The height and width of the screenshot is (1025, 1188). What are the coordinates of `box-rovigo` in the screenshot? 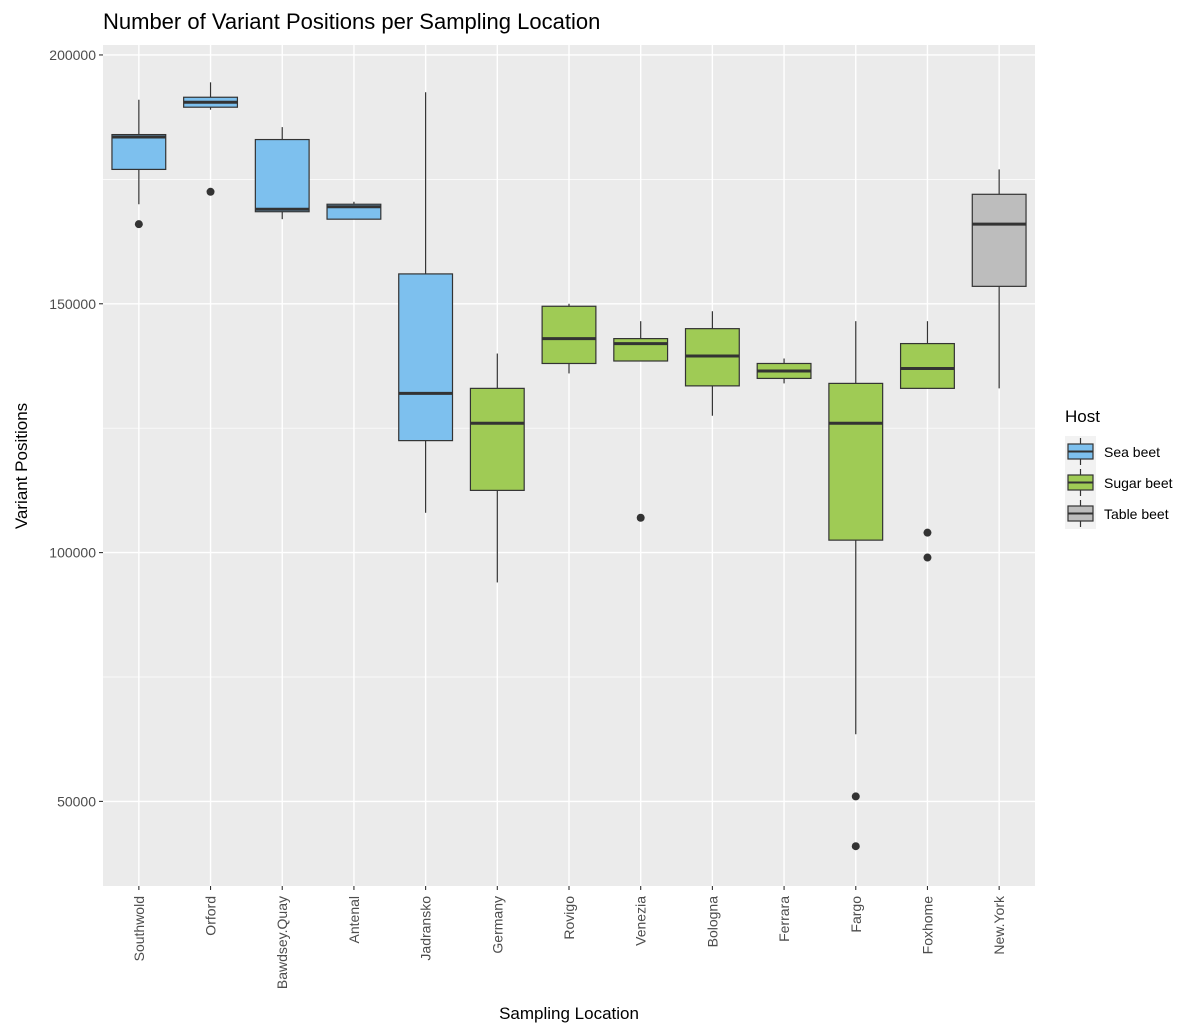 It's located at (569, 338).